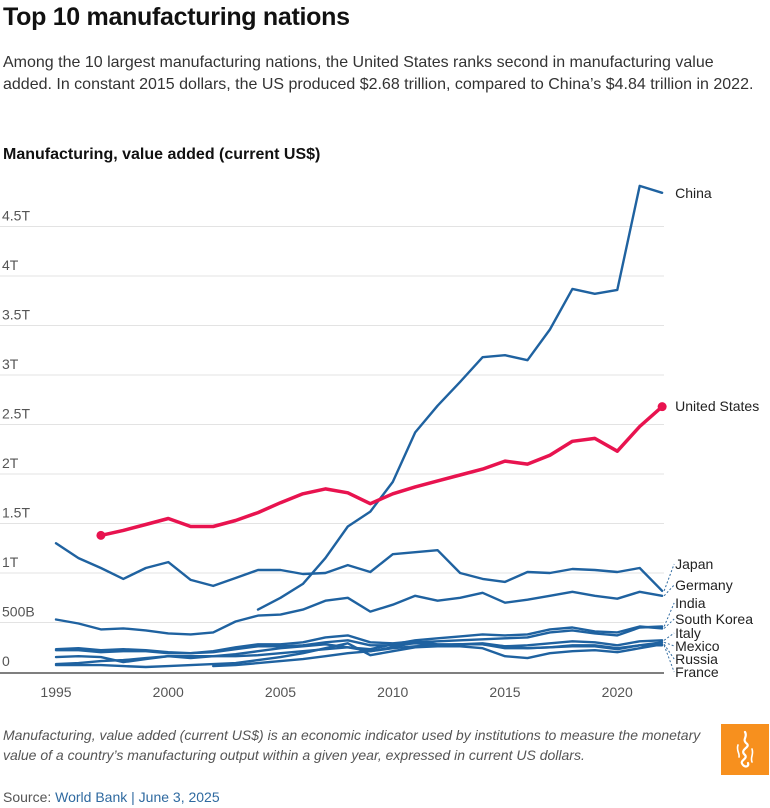 The height and width of the screenshot is (808, 770). Describe the element at coordinates (714, 619) in the screenshot. I see `series-label-south-korea: South Korea` at that location.